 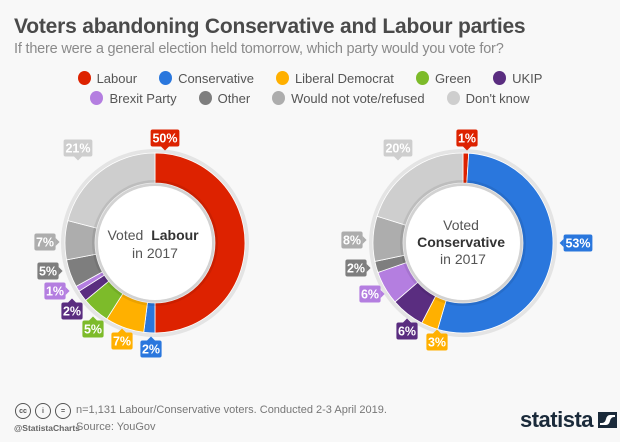 I want to click on legend-item: Don't know, so click(x=488, y=98).